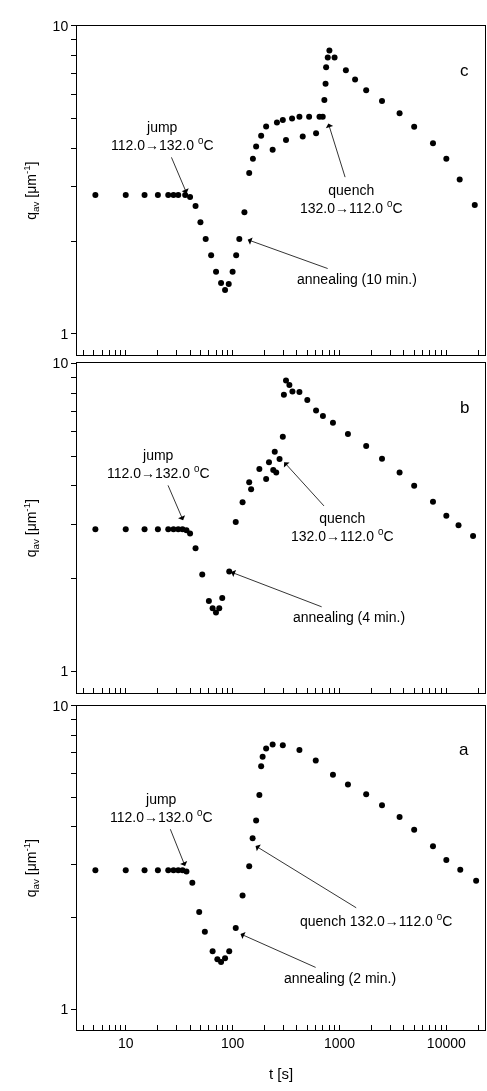 Image resolution: width=487 pixels, height=1091 pixels. I want to click on x-tick-label: 10, so click(125, 1043).